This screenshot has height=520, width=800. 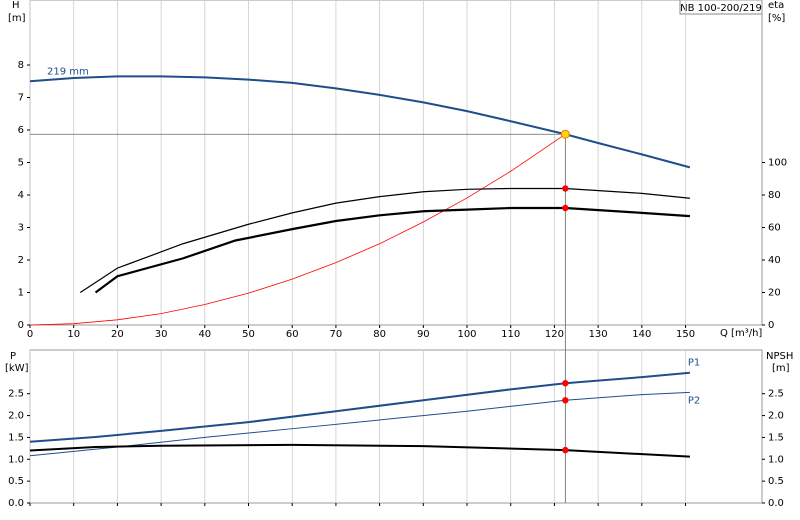 What do you see at coordinates (16, 416) in the screenshot?
I see `y-tick-label: 2.0` at bounding box center [16, 416].